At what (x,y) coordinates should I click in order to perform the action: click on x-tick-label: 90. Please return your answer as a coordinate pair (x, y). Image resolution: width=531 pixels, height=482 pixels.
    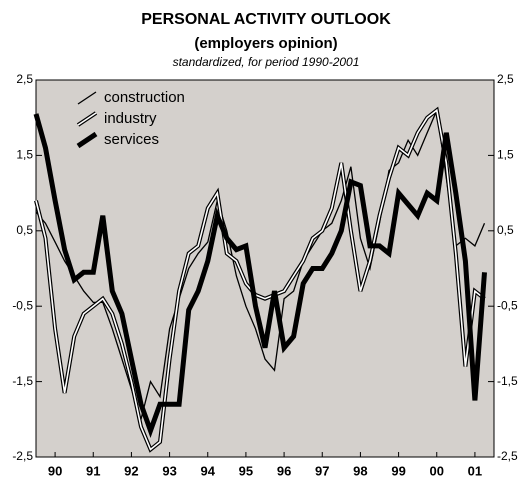
    Looking at the image, I should click on (55, 470).